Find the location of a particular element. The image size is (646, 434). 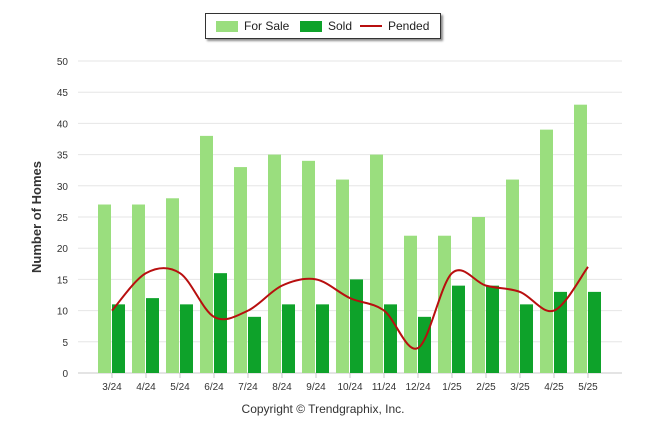

line-pended is located at coordinates (350, 308).